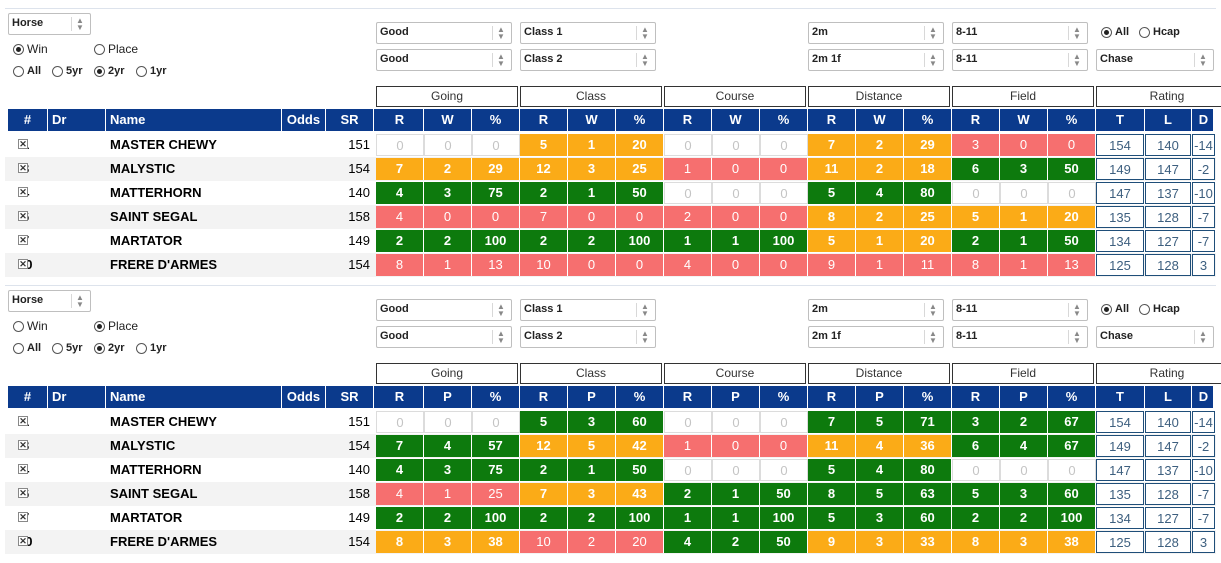 The image size is (1221, 563). I want to click on distance-select-value: 2m 1f, so click(826, 59).